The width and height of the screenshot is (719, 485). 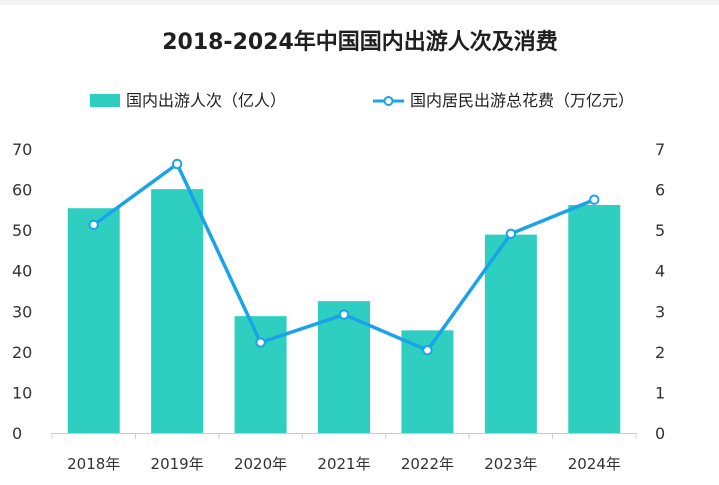 What do you see at coordinates (660, 433) in the screenshot?
I see `right-tick-label: 0` at bounding box center [660, 433].